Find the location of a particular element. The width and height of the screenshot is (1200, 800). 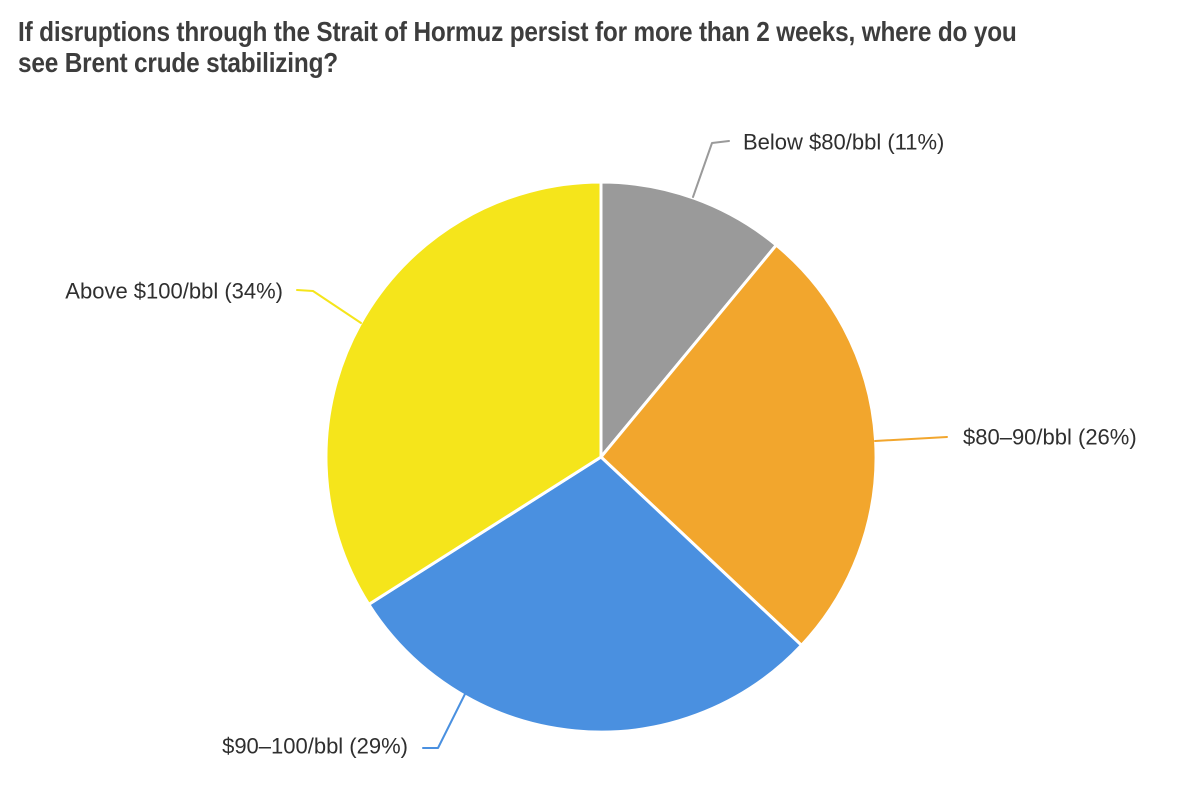

label-connector-90-100-bbl is located at coordinates (444, 720).